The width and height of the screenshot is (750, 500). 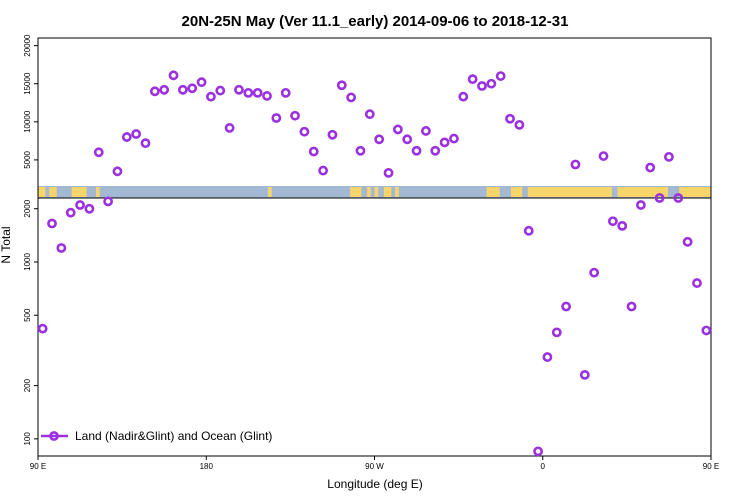 I want to click on y-tick-label: 15000, so click(x=27, y=83).